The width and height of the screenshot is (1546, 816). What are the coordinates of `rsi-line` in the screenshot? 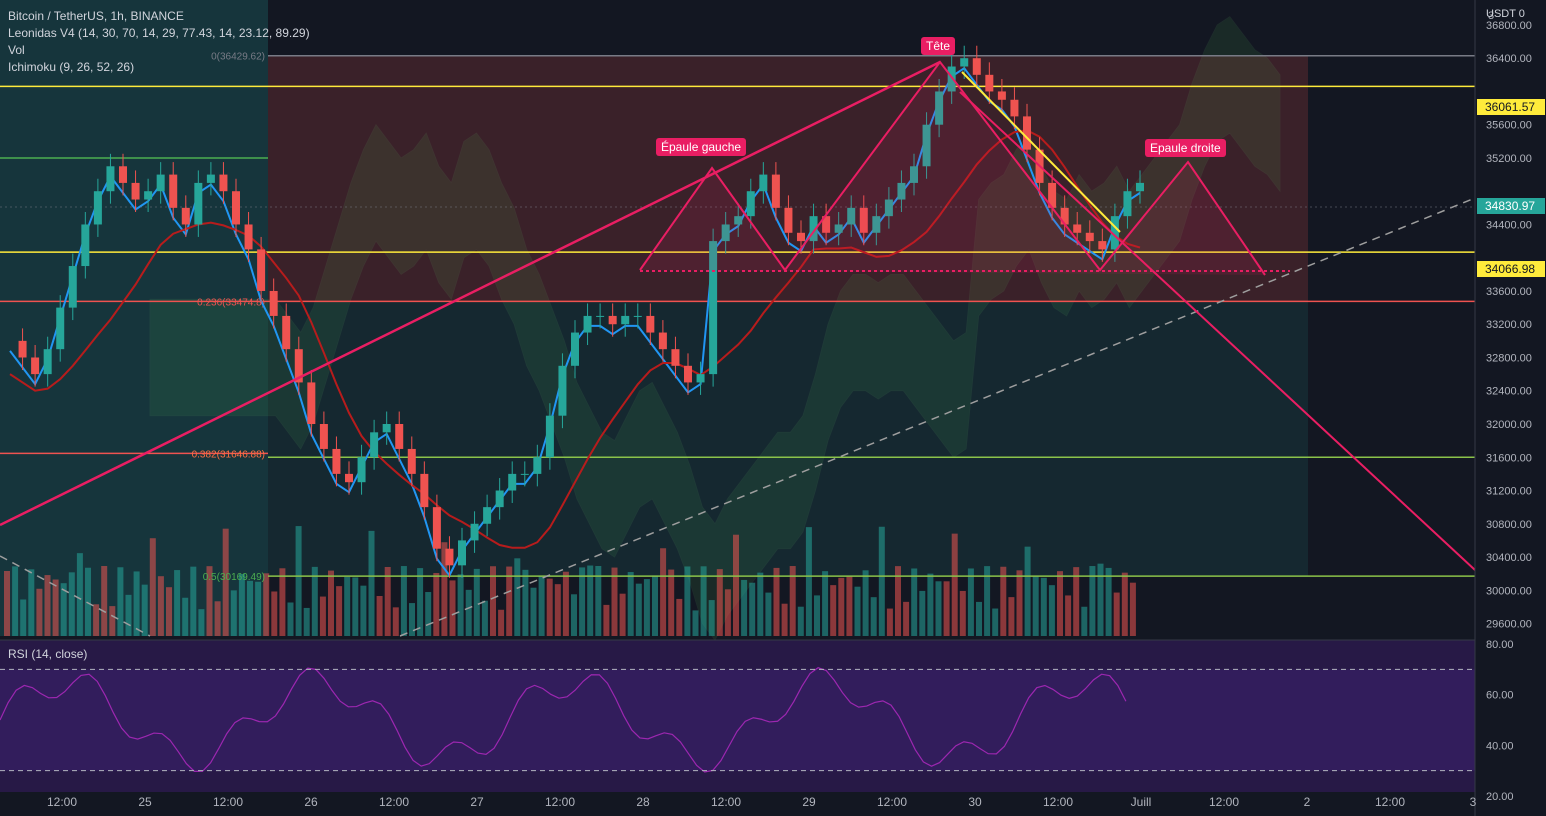 It's located at (563, 720).